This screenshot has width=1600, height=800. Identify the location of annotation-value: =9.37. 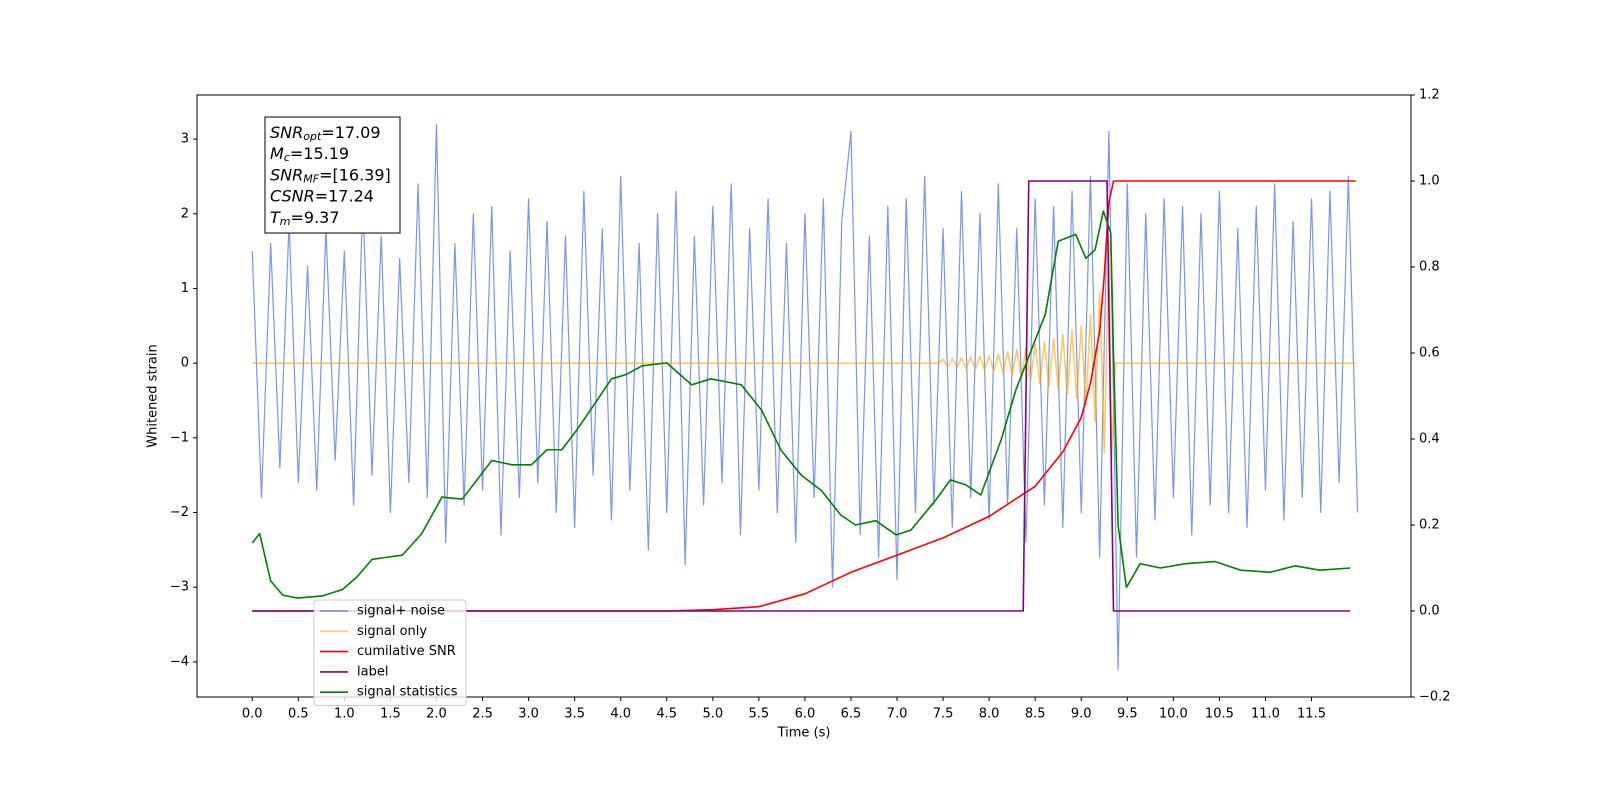
(315, 216).